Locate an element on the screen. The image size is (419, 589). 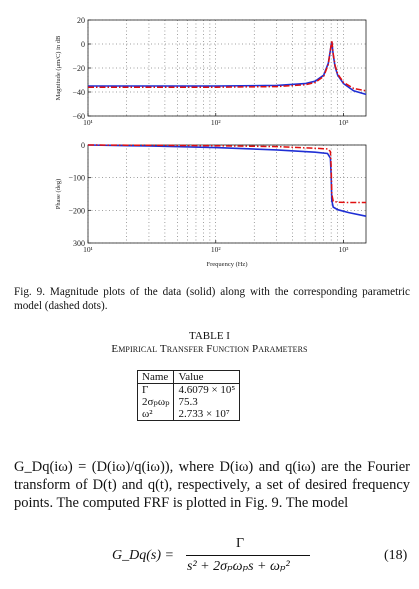
cell-name: Γ is located at coordinates (155, 389).